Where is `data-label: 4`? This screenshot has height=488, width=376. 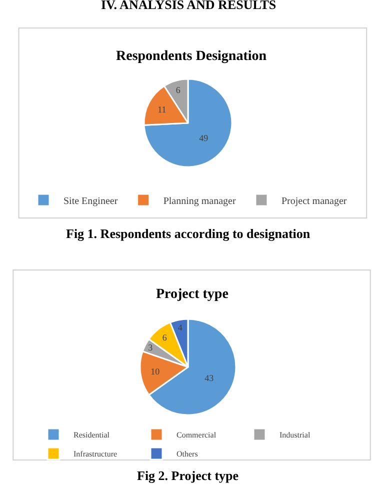 data-label: 4 is located at coordinates (180, 327).